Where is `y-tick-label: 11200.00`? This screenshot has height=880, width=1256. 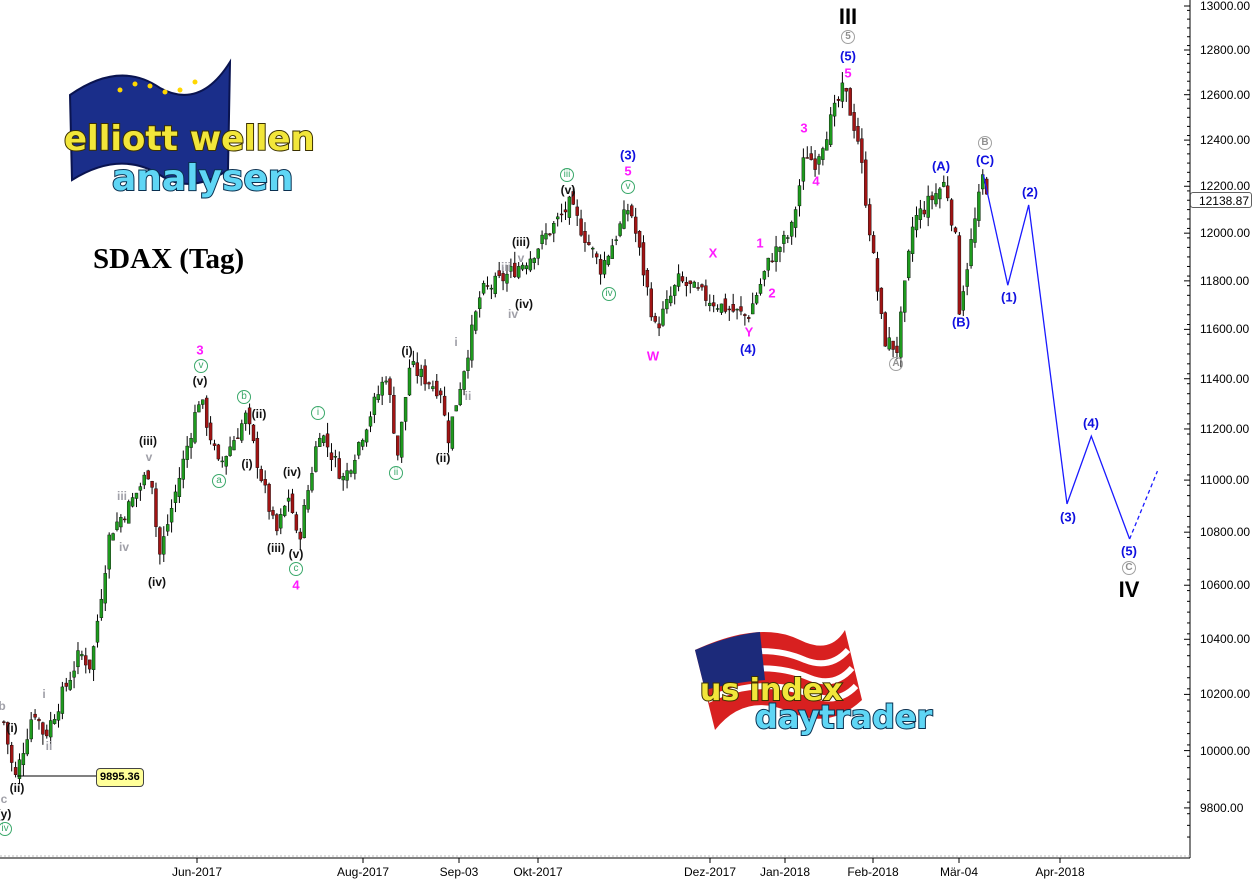 y-tick-label: 11200.00 is located at coordinates (1225, 428).